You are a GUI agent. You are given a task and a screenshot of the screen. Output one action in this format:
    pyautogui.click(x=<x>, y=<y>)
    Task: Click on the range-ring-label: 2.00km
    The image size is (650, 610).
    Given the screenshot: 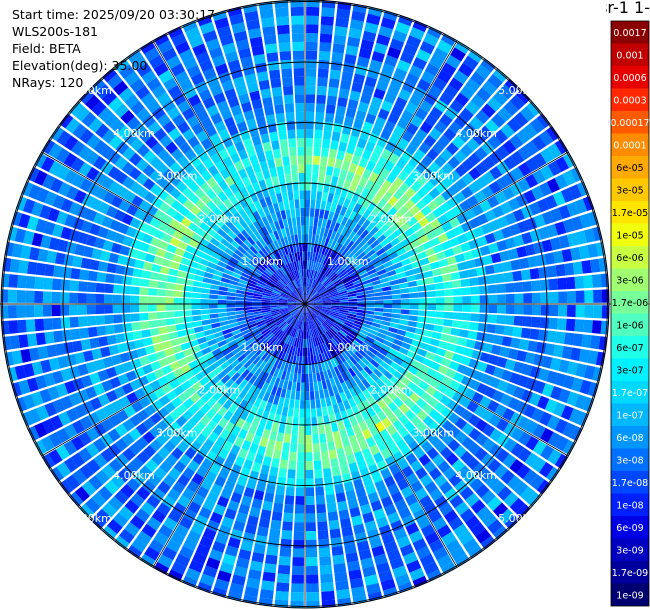 What is the action you would take?
    pyautogui.click(x=220, y=390)
    